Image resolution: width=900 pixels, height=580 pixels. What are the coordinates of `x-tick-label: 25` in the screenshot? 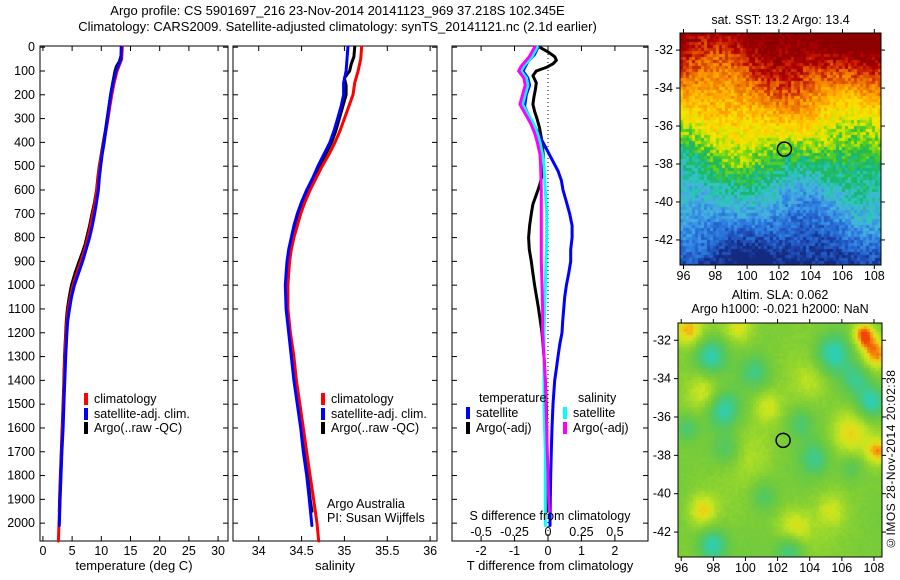 It's located at (189, 551).